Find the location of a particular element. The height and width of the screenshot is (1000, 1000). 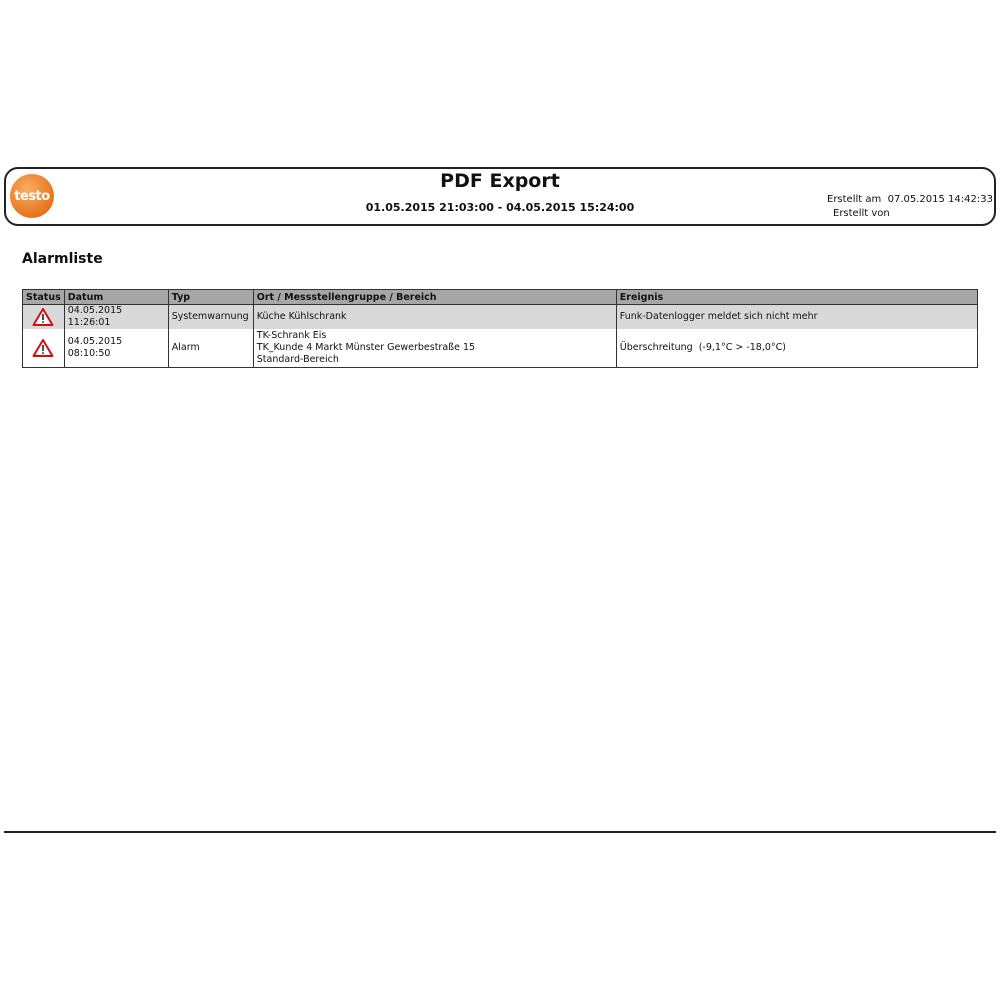

col-status: Status is located at coordinates (43, 297).